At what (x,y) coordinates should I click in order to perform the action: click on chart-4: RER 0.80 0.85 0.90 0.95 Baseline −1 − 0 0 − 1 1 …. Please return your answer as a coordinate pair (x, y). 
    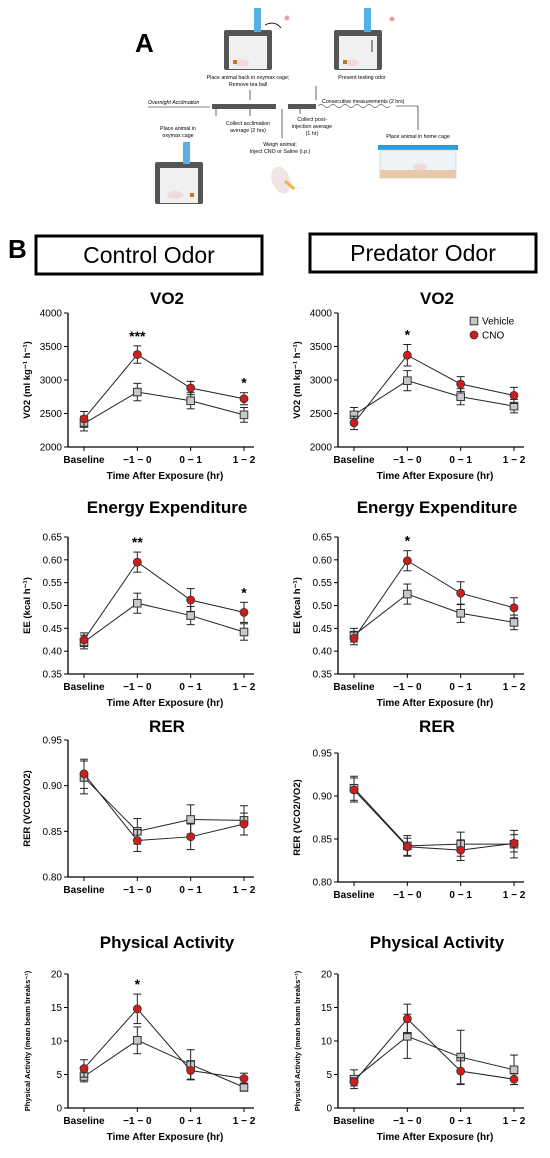
    Looking at the image, I should click on (139, 806).